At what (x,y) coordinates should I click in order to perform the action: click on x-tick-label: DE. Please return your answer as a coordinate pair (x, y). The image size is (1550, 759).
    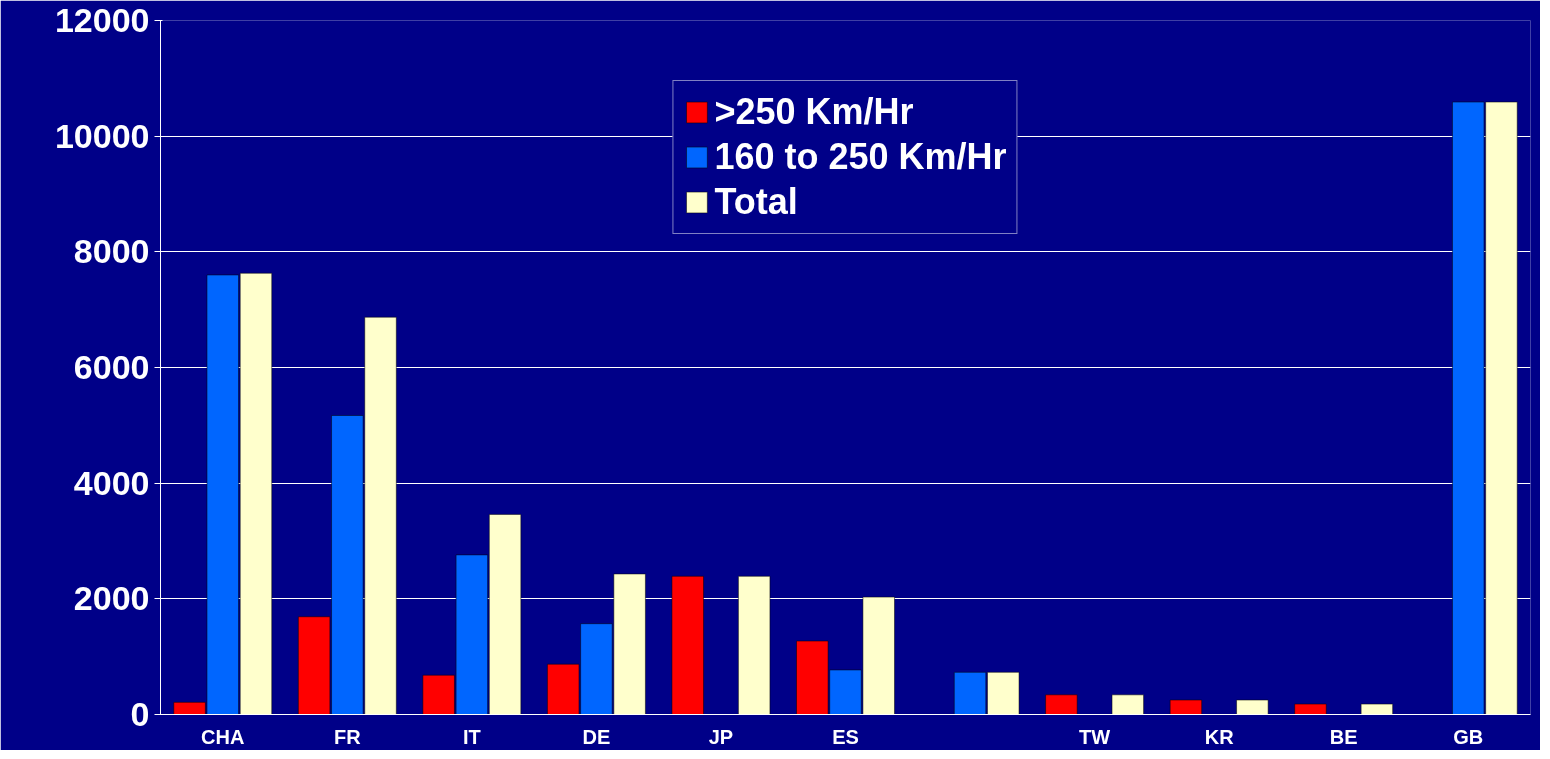
    Looking at the image, I should click on (596, 736).